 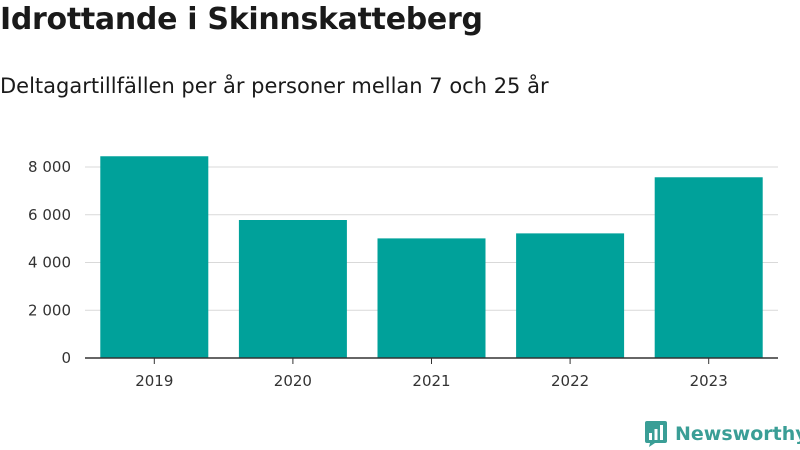 What do you see at coordinates (293, 381) in the screenshot?
I see `x-tick-label: 2020` at bounding box center [293, 381].